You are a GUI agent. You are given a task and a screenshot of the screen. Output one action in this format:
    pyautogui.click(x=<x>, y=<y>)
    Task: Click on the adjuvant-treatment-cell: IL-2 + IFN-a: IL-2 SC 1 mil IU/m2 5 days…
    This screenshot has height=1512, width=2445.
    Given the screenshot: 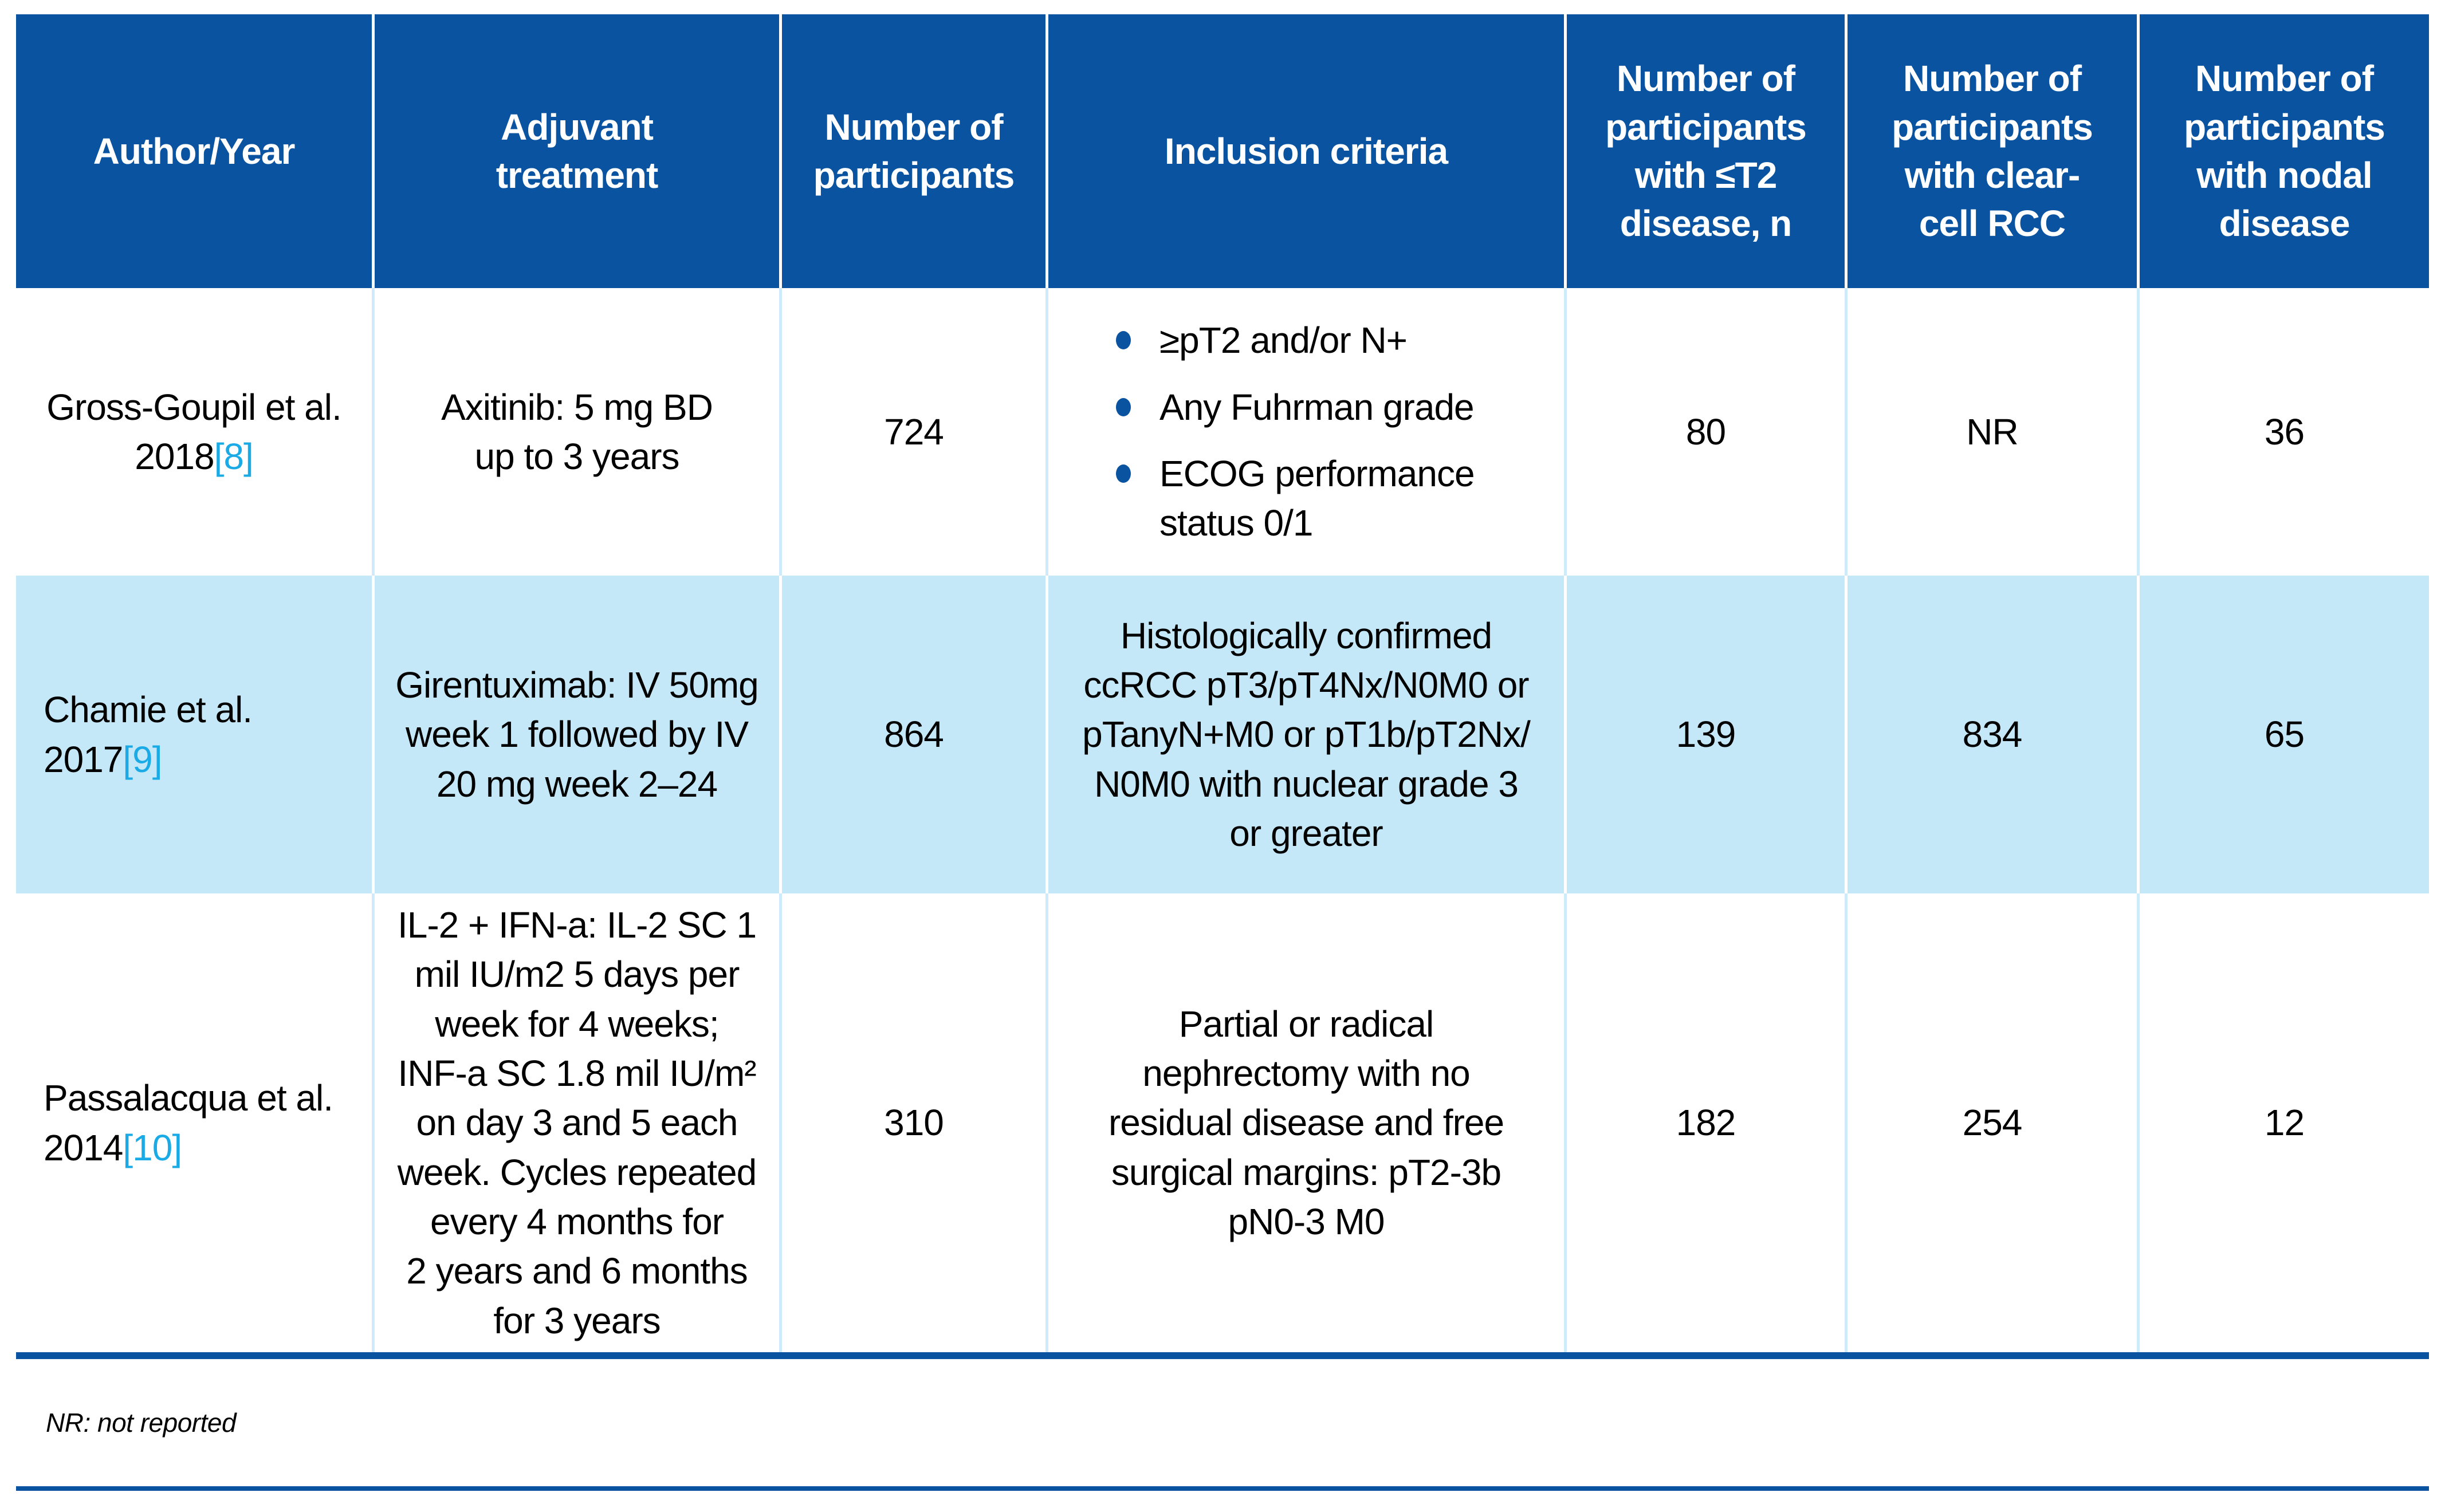 What is the action you would take?
    pyautogui.click(x=575, y=1122)
    